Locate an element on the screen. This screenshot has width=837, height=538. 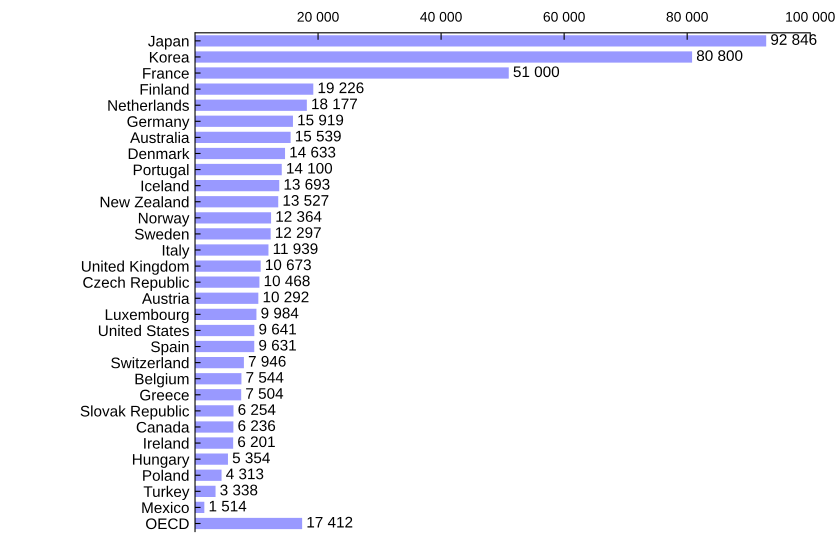
y-tick-label: Korea is located at coordinates (170, 57).